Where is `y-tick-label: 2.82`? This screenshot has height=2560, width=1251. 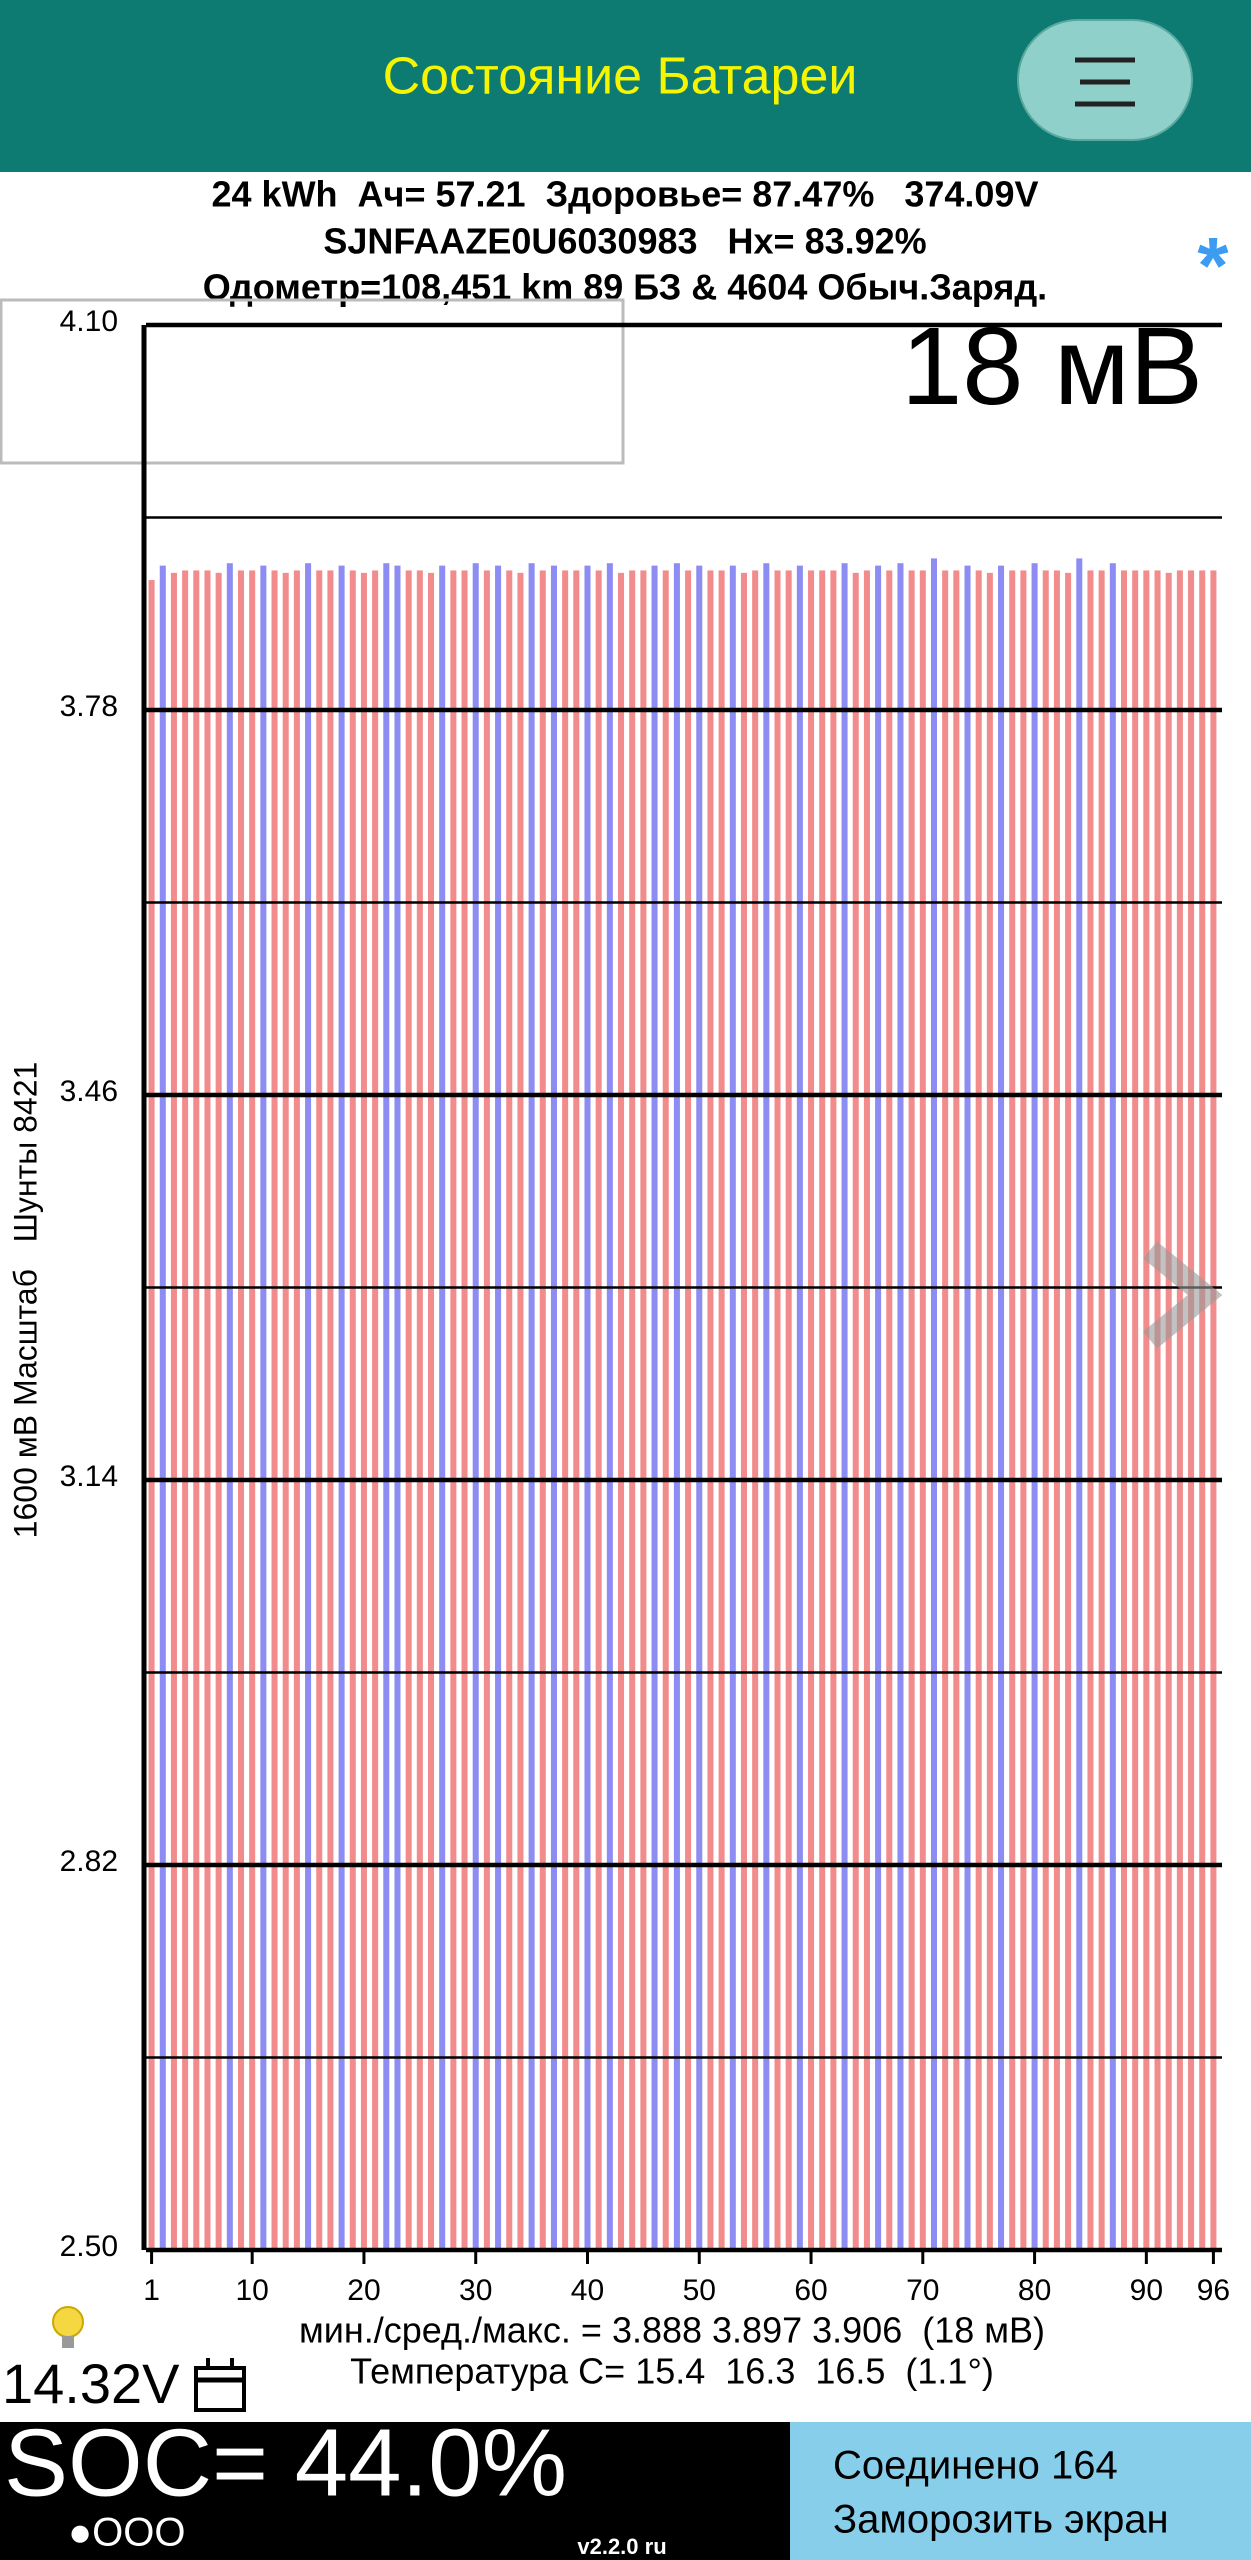
y-tick-label: 2.82 is located at coordinates (89, 1861).